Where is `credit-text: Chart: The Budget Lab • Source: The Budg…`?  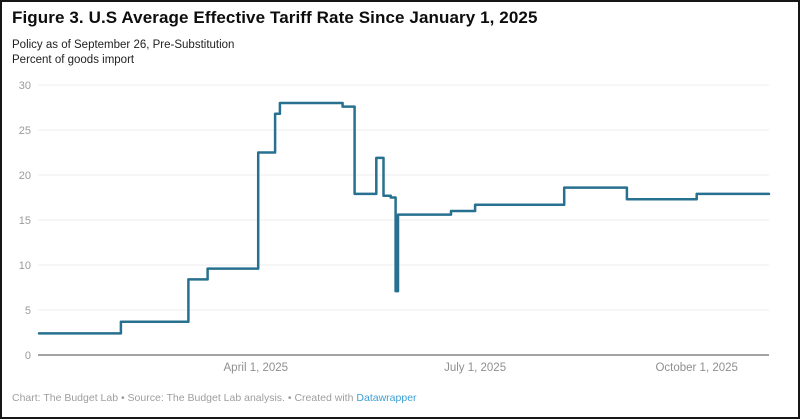
credit-text: Chart: The Budget Lab • Source: The Budg… is located at coordinates (183, 398).